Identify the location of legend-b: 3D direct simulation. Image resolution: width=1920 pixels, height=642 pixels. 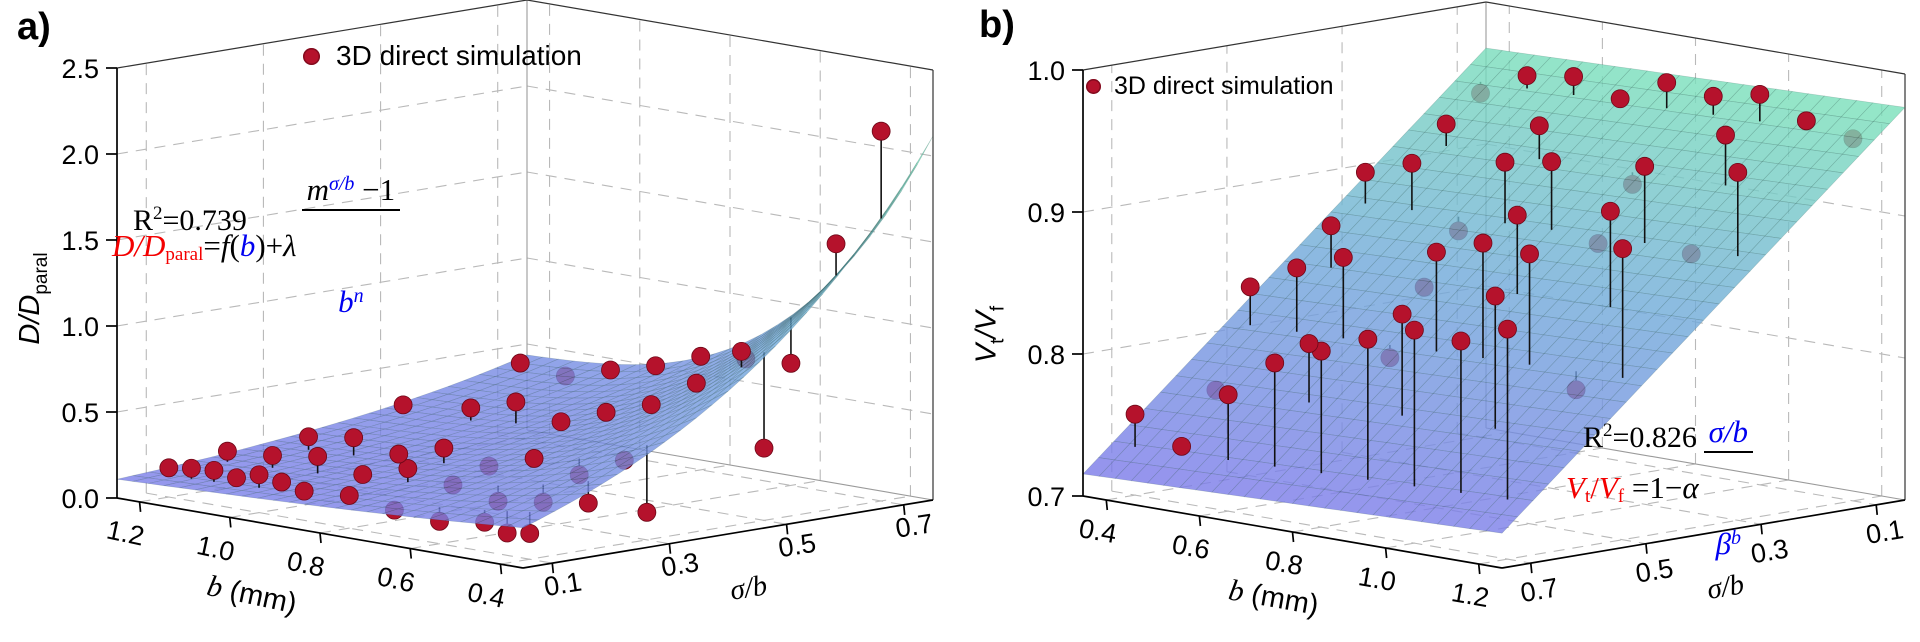
(1210, 86).